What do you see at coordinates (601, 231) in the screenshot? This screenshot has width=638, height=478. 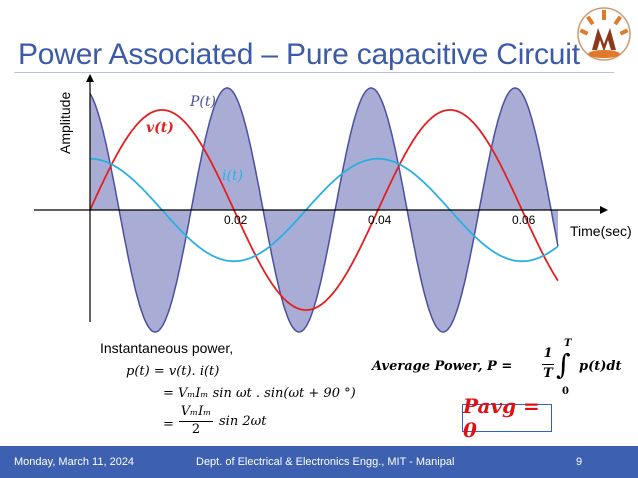 I see `x-axis-label: Time(sec)` at bounding box center [601, 231].